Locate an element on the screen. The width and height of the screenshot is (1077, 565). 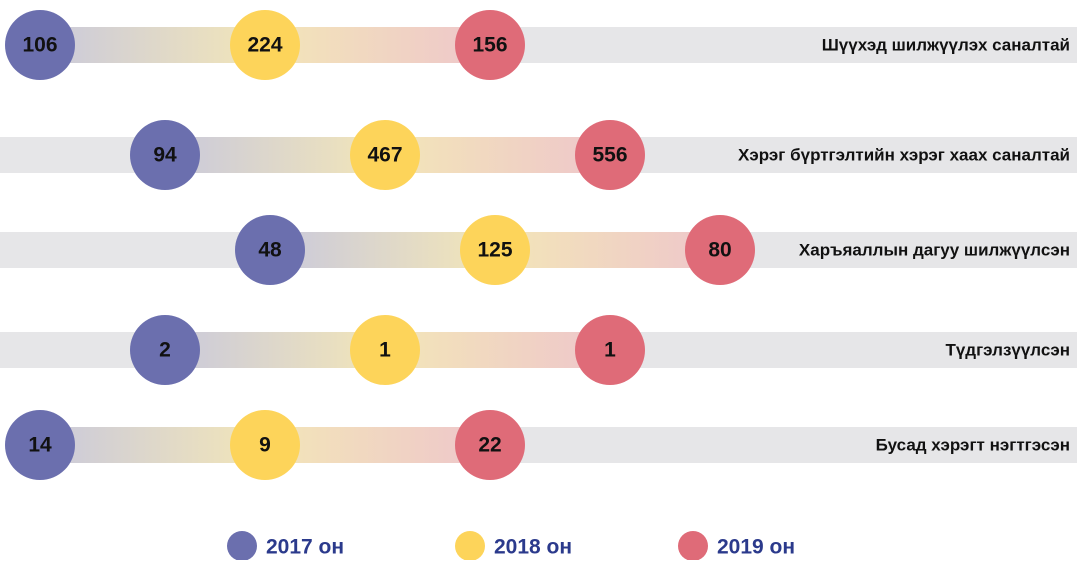
value-label: 94 is located at coordinates (165, 155).